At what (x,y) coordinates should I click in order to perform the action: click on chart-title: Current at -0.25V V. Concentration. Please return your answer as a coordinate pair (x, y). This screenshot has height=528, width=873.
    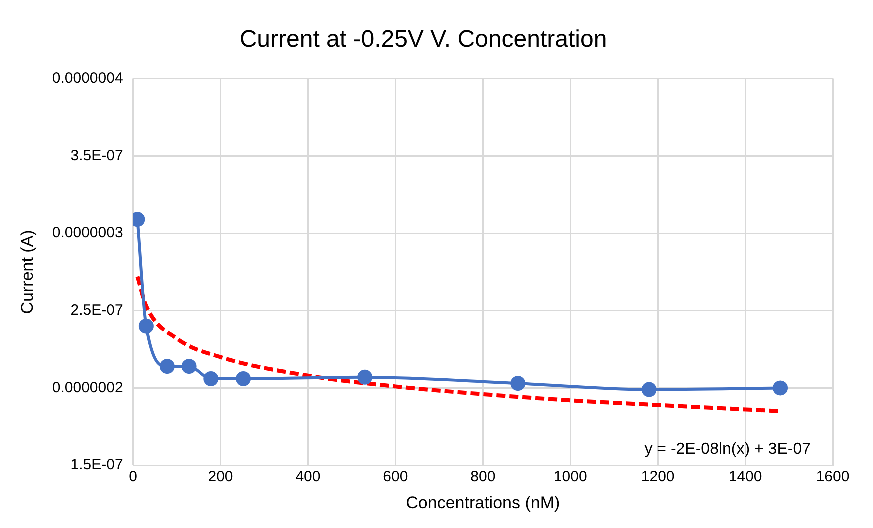
    Looking at the image, I should click on (424, 40).